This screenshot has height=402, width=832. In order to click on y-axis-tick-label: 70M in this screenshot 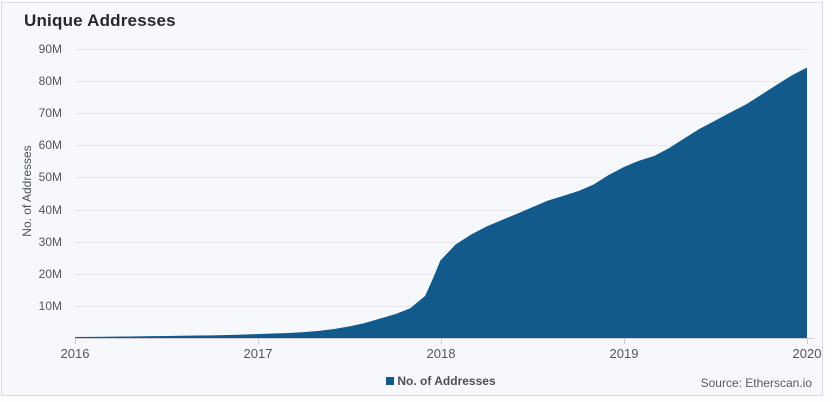, I will do `click(50, 113)`.